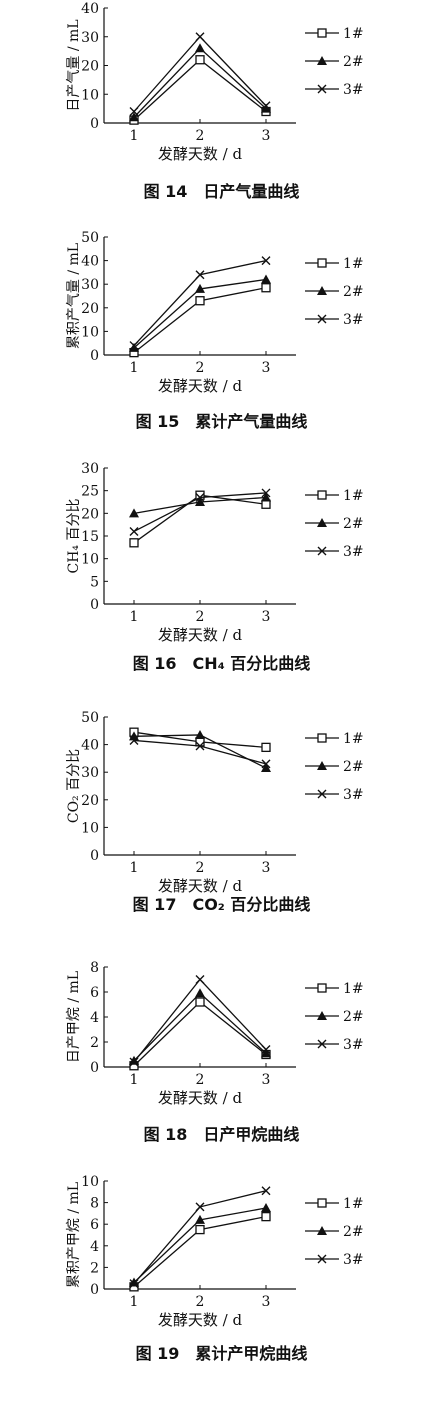 The image size is (443, 1414). Describe the element at coordinates (74, 296) in the screenshot. I see `y-axis-label: 累积产气量 / mL` at that location.